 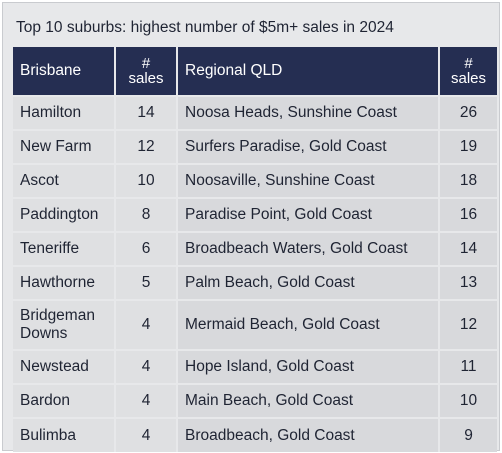 What do you see at coordinates (308, 214) in the screenshot?
I see `regional-suburb: Paradise Point, Gold Coast` at bounding box center [308, 214].